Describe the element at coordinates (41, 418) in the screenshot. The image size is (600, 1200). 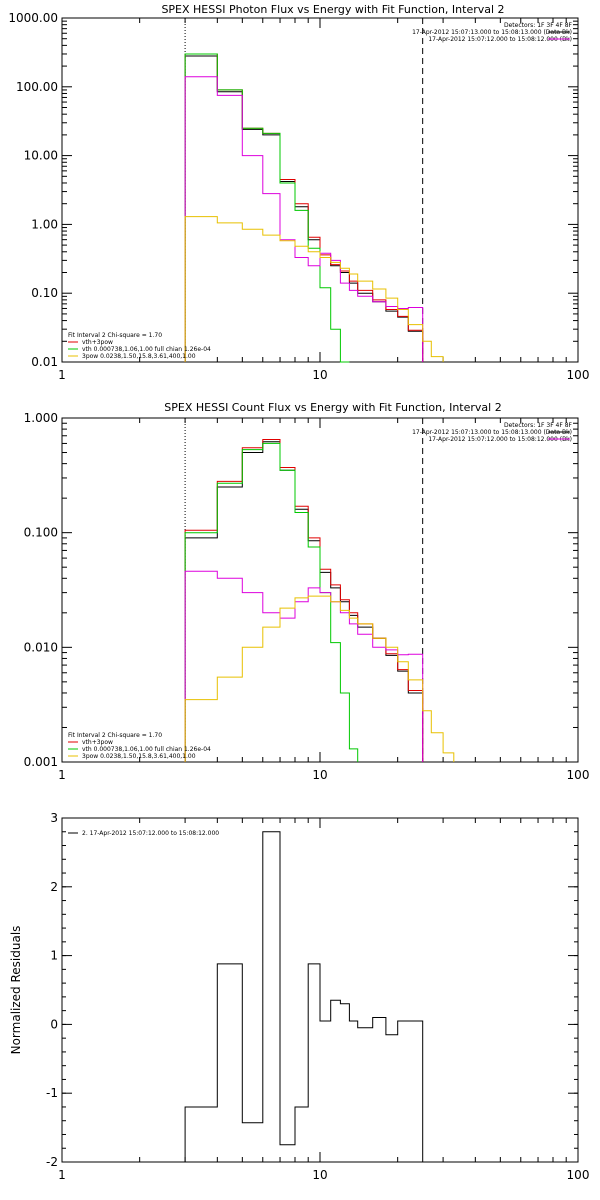
I see `y-tick-label: 1.000` at that location.